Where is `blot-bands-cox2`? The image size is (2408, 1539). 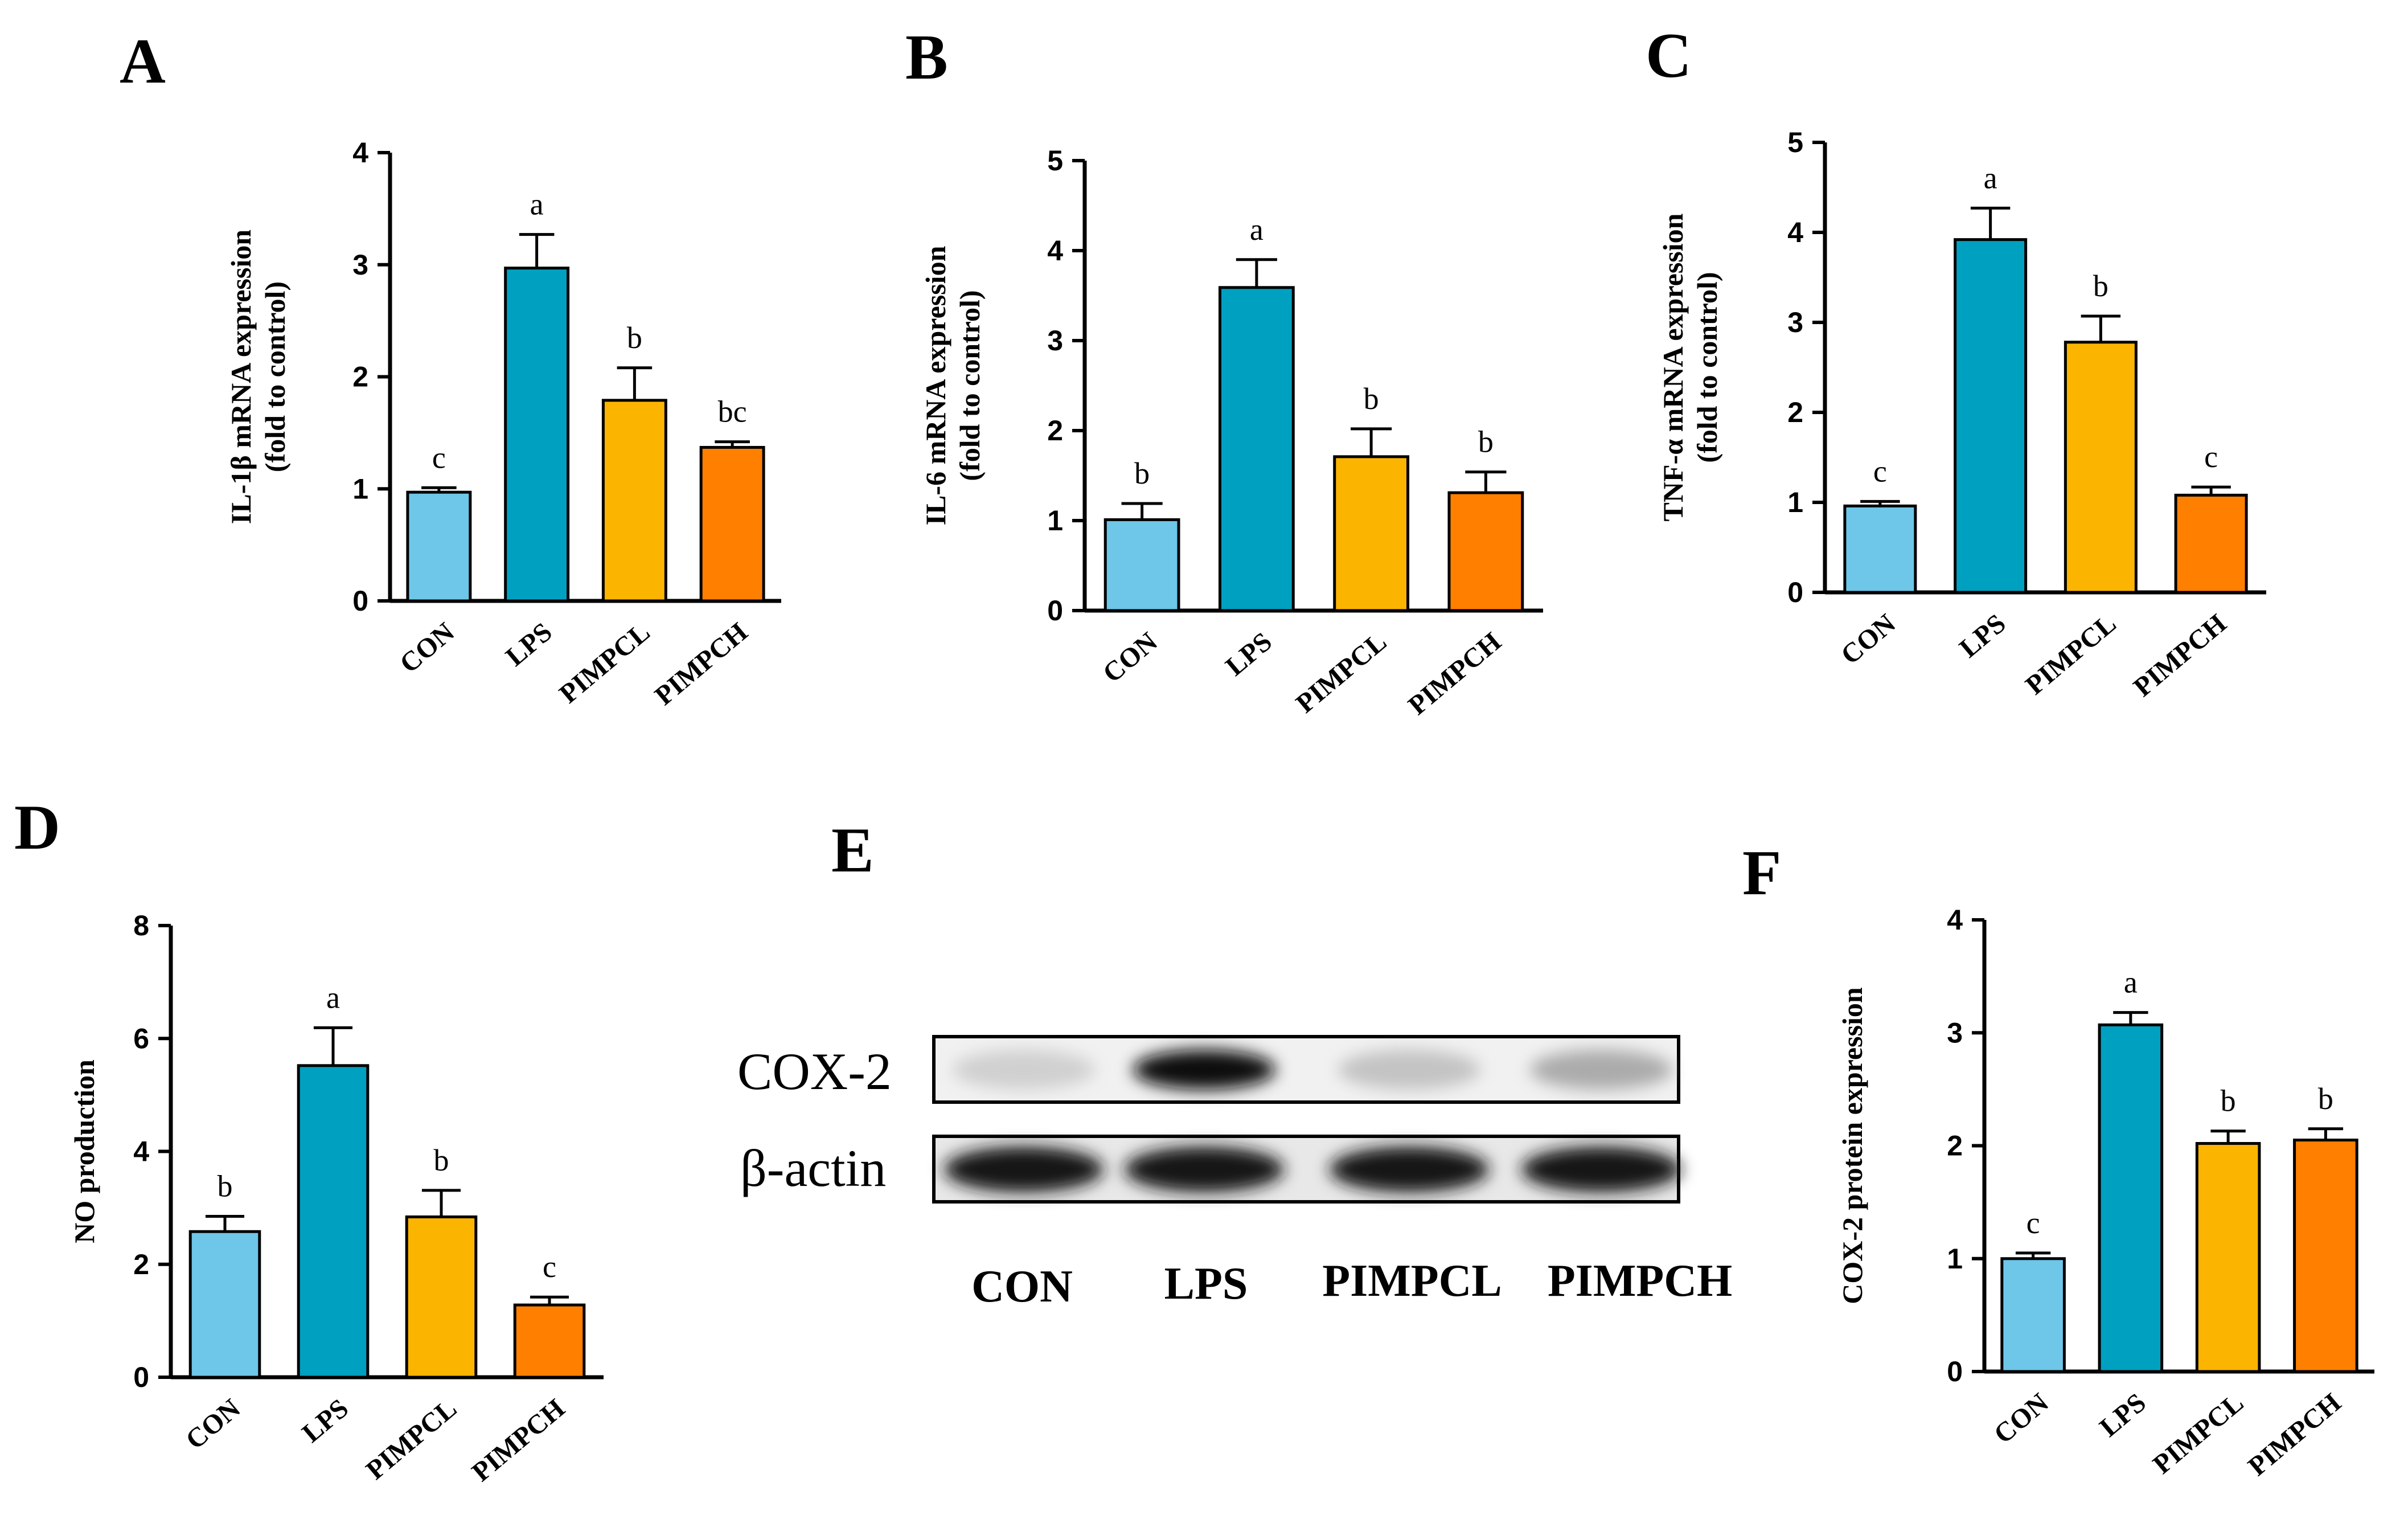 blot-bands-cox2 is located at coordinates (1312, 1070).